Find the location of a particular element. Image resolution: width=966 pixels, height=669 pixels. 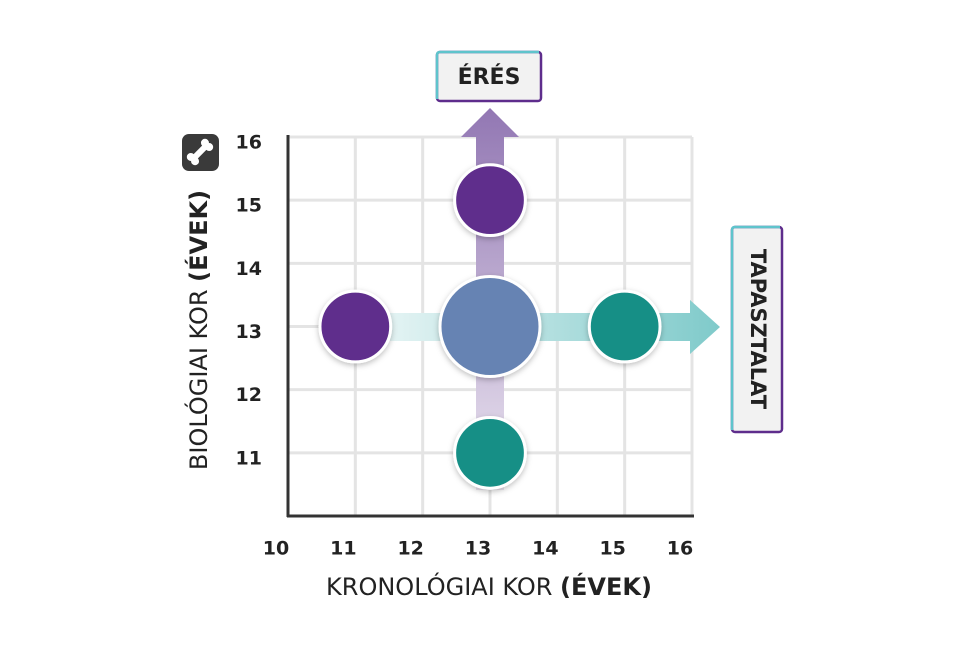

annotation: ÉRÉS is located at coordinates (489, 77).